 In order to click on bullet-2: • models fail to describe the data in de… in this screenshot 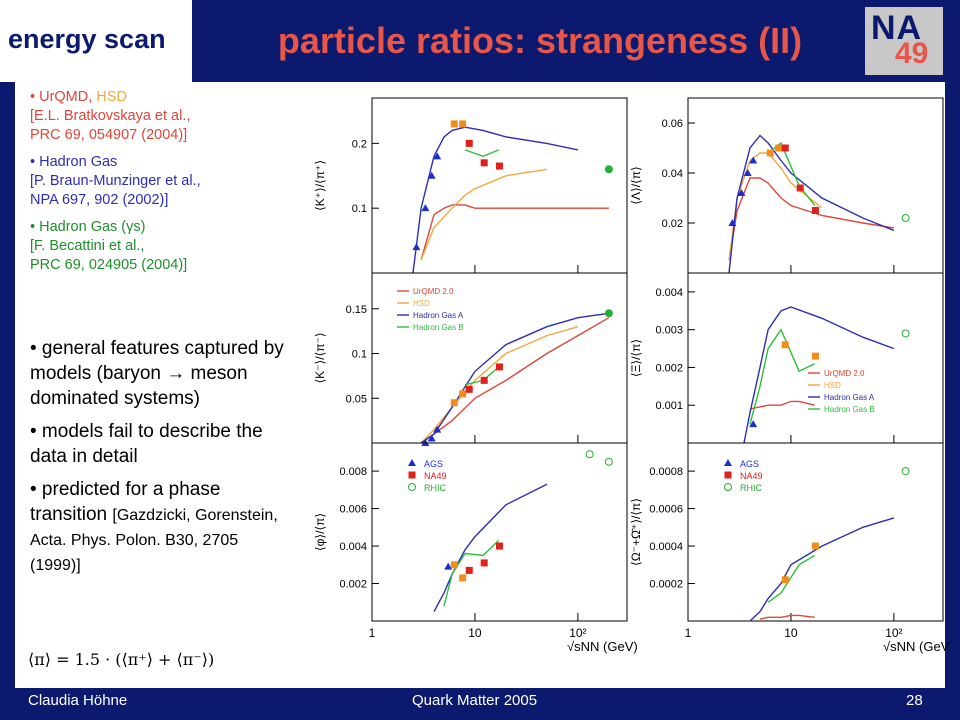, I will do `click(146, 444)`.